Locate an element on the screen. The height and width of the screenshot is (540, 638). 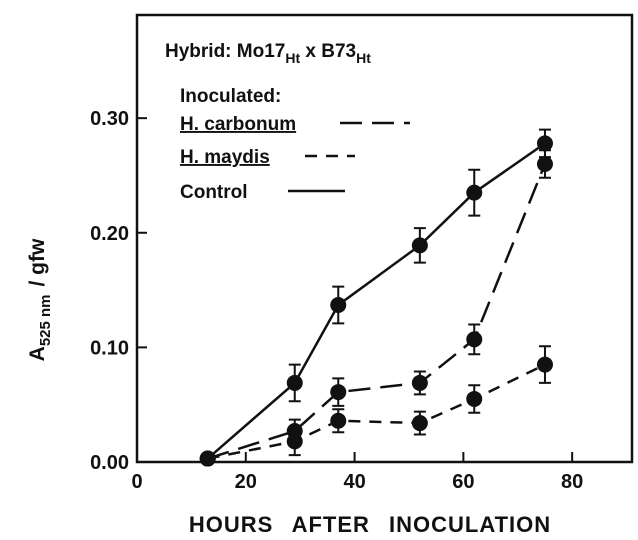
legend-label: H. carbonum is located at coordinates (238, 124).